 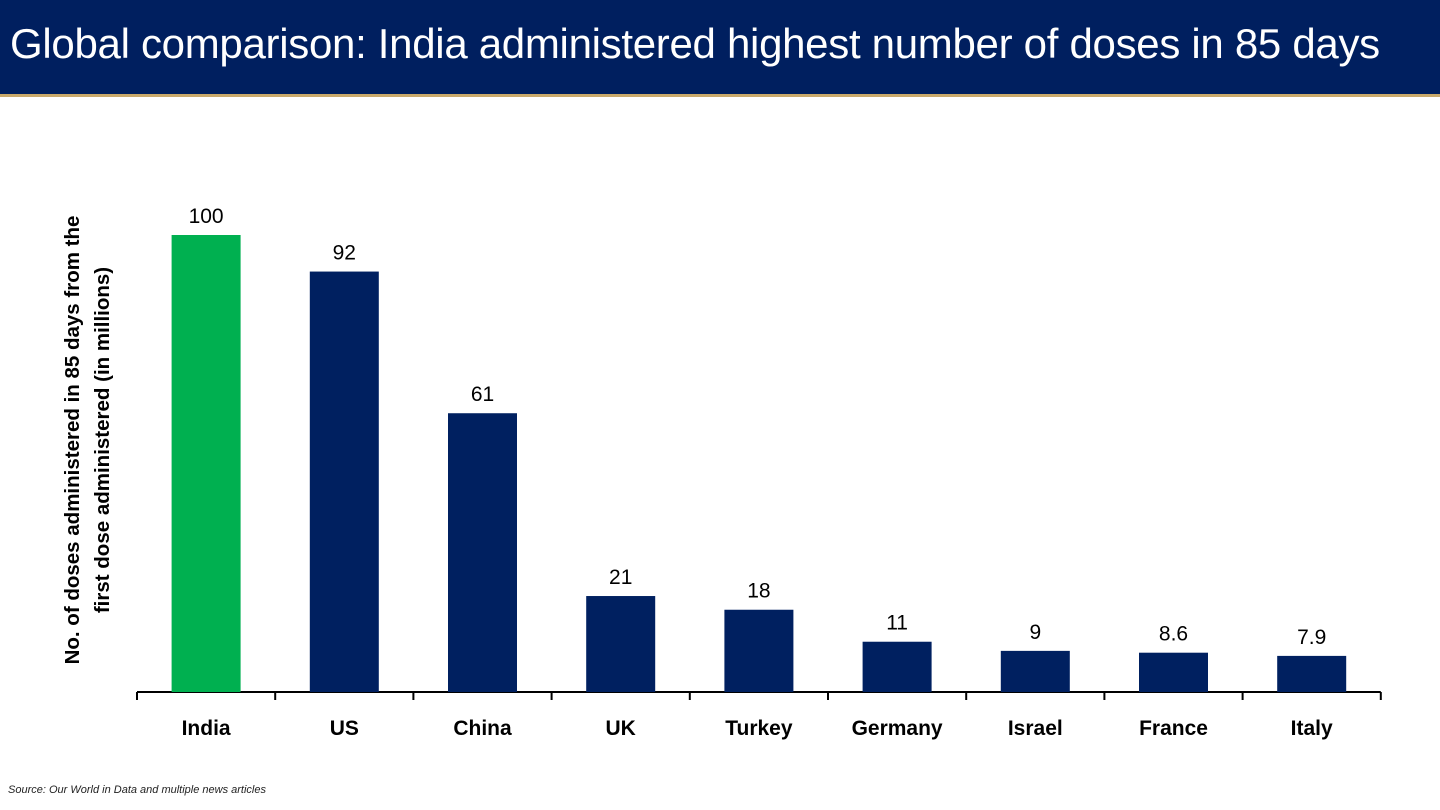 I want to click on data-label-israel: 9, so click(x=1035, y=632).